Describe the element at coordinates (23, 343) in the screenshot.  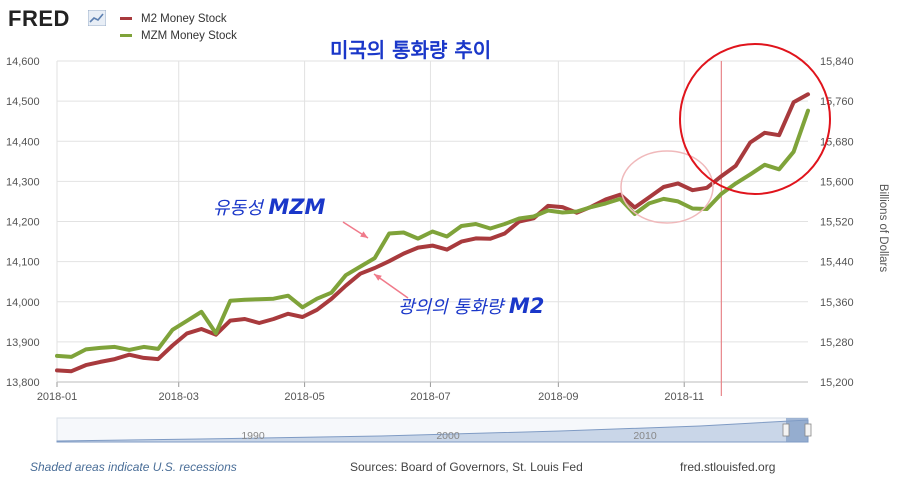
I see `y-left-tick-label: 13,900` at that location.